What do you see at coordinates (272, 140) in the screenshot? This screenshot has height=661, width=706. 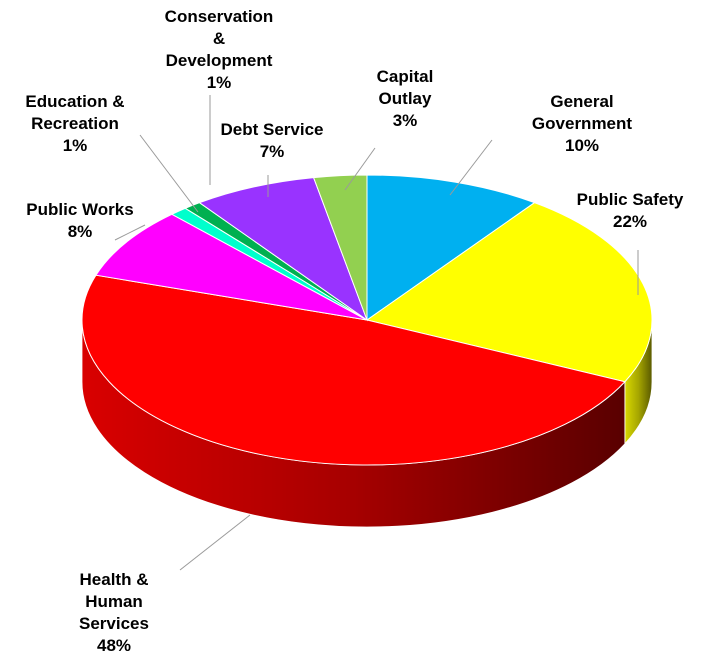 I see `slice-label-6: Debt Service 7%` at bounding box center [272, 140].